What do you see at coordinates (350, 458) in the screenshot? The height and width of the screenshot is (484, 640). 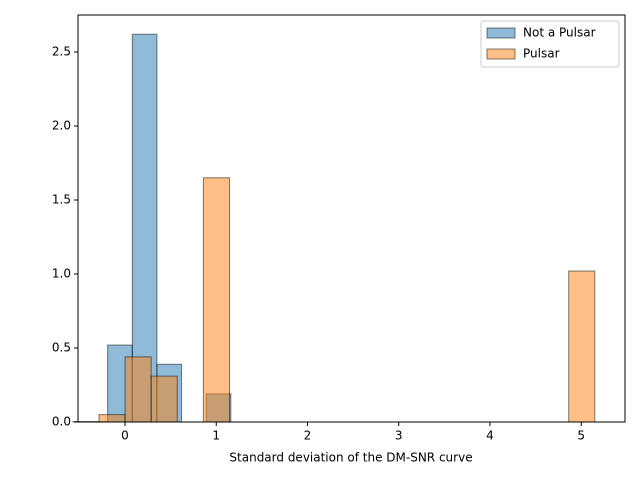 I see `x-axis-label: Standard deviation of the DM-SNR curve` at bounding box center [350, 458].